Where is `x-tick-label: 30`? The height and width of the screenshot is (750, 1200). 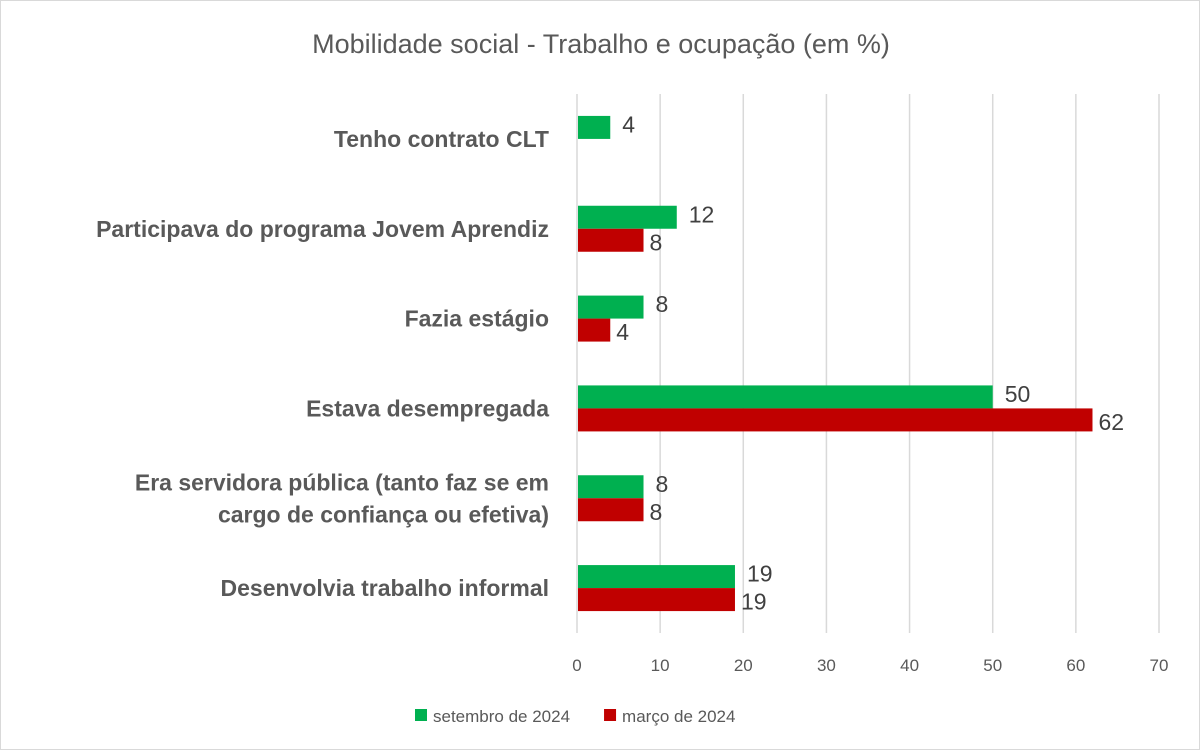
x-tick-label: 30 is located at coordinates (826, 665).